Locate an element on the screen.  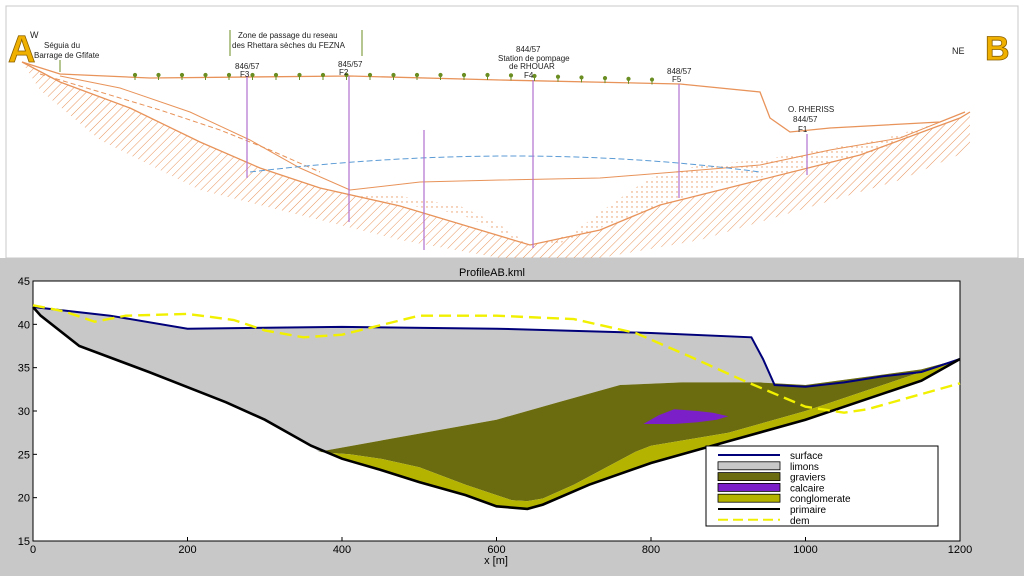
legend-label-calcaire: calcaire is located at coordinates (807, 488).